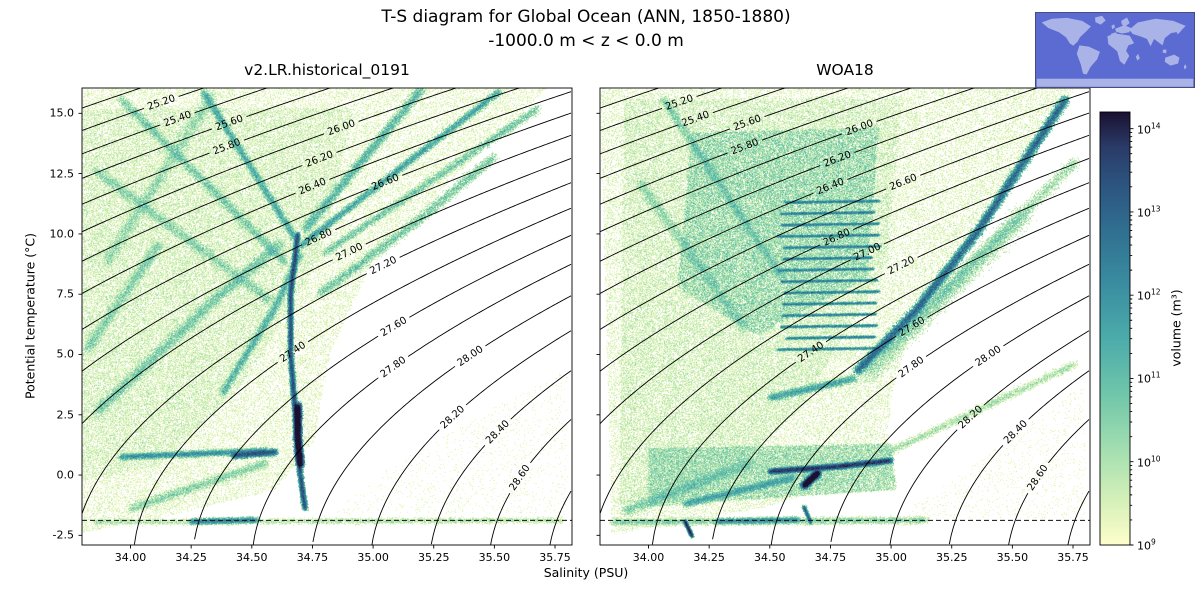  What do you see at coordinates (1149, 462) in the screenshot?
I see `colorbar-tick-label: 1010` at bounding box center [1149, 462].